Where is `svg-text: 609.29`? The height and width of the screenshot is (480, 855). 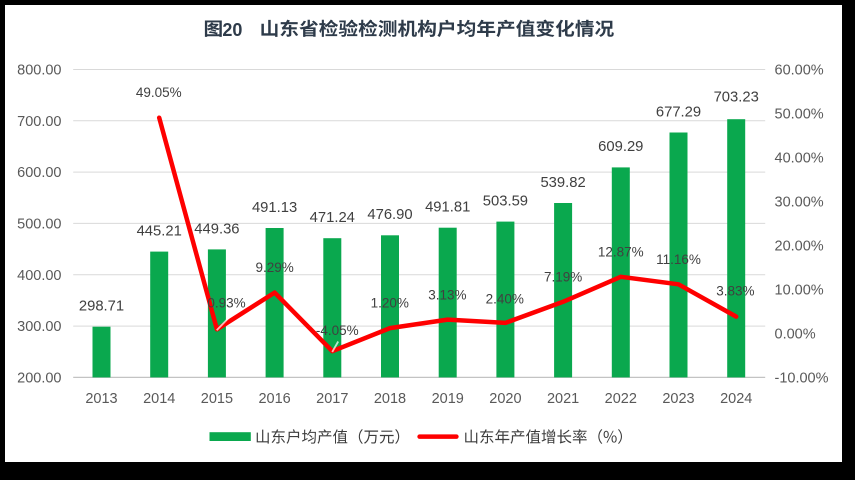 svg-text: 609.29 is located at coordinates (620, 147).